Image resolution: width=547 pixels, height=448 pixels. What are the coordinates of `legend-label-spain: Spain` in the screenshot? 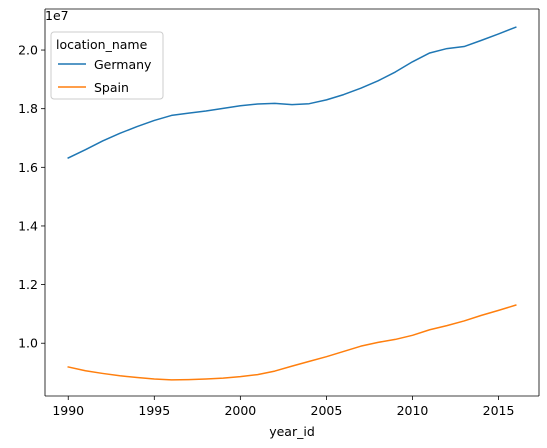 It's located at (111, 87).